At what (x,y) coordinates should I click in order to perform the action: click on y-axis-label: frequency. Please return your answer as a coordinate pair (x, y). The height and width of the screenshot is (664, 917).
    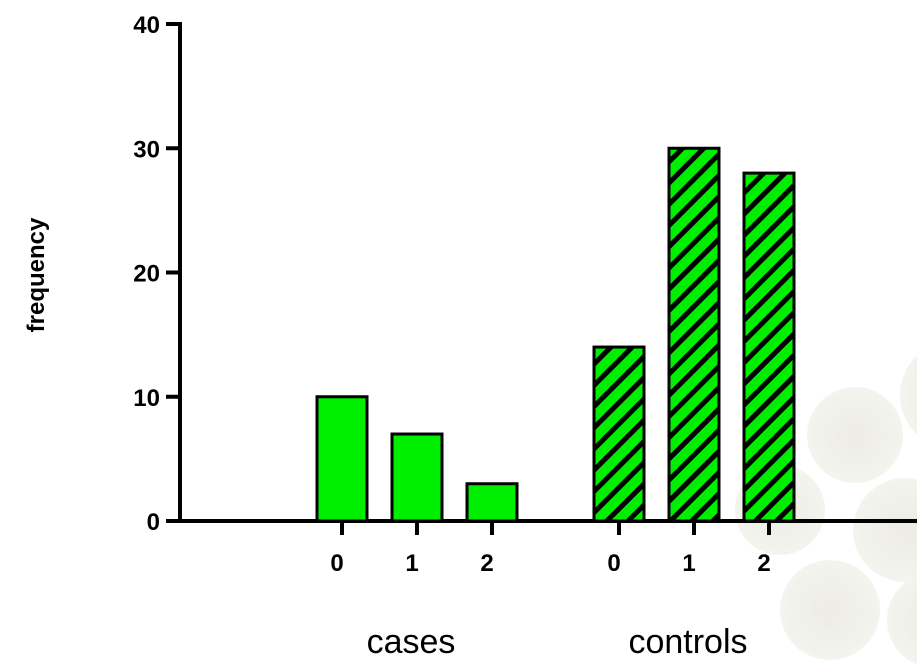
    Looking at the image, I should click on (36, 274).